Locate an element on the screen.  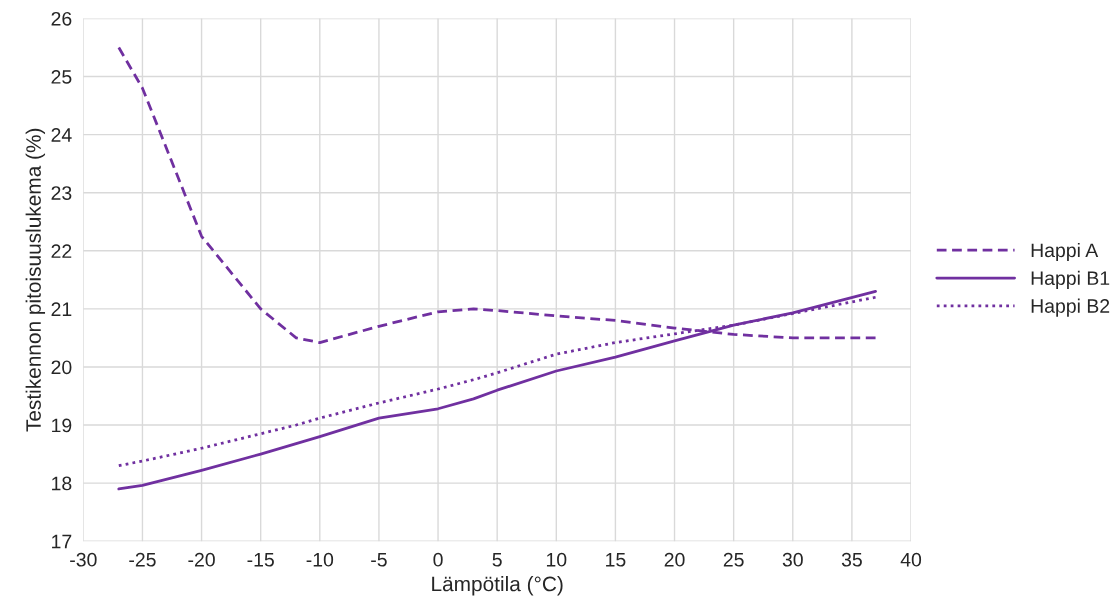
x-tick-label: 30 is located at coordinates (792, 559).